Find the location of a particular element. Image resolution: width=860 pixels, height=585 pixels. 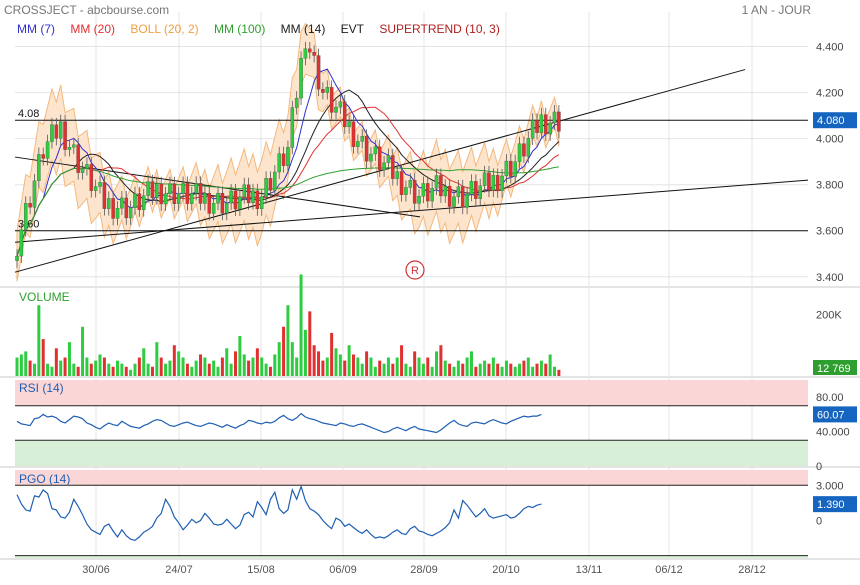

x-tick-label: 13/11 is located at coordinates (589, 570).